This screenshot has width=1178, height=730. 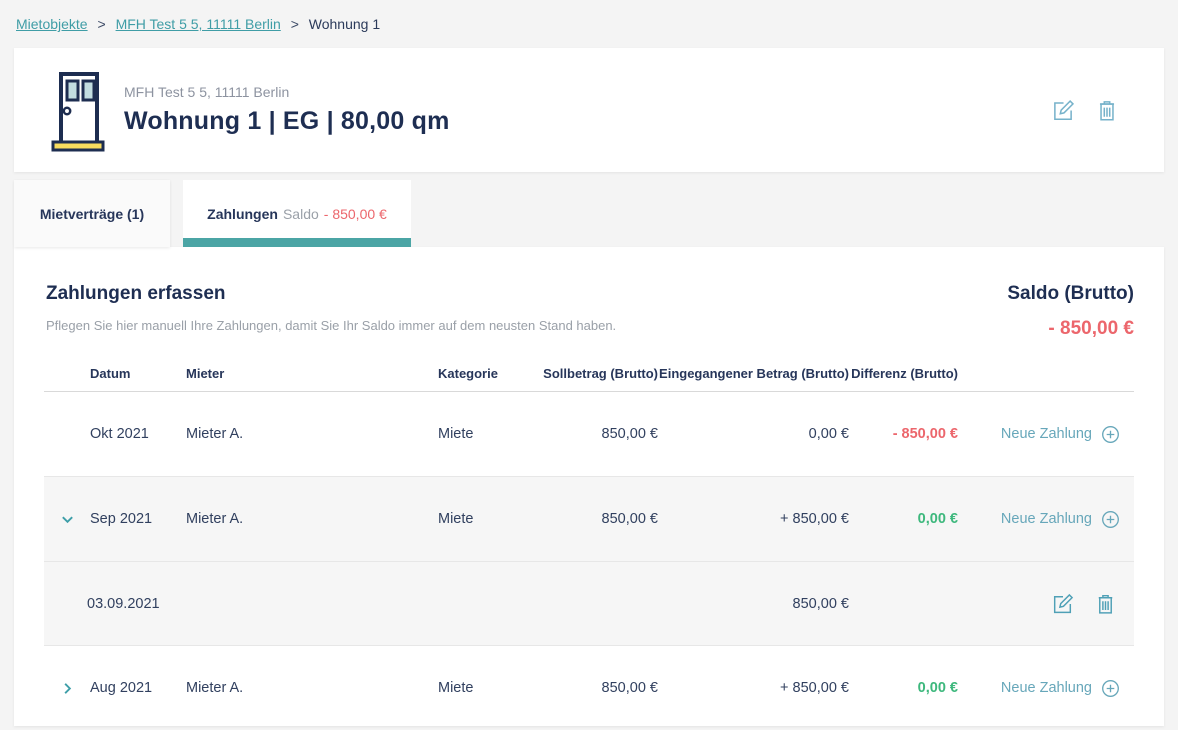 What do you see at coordinates (78, 112) in the screenshot?
I see `door-icon` at bounding box center [78, 112].